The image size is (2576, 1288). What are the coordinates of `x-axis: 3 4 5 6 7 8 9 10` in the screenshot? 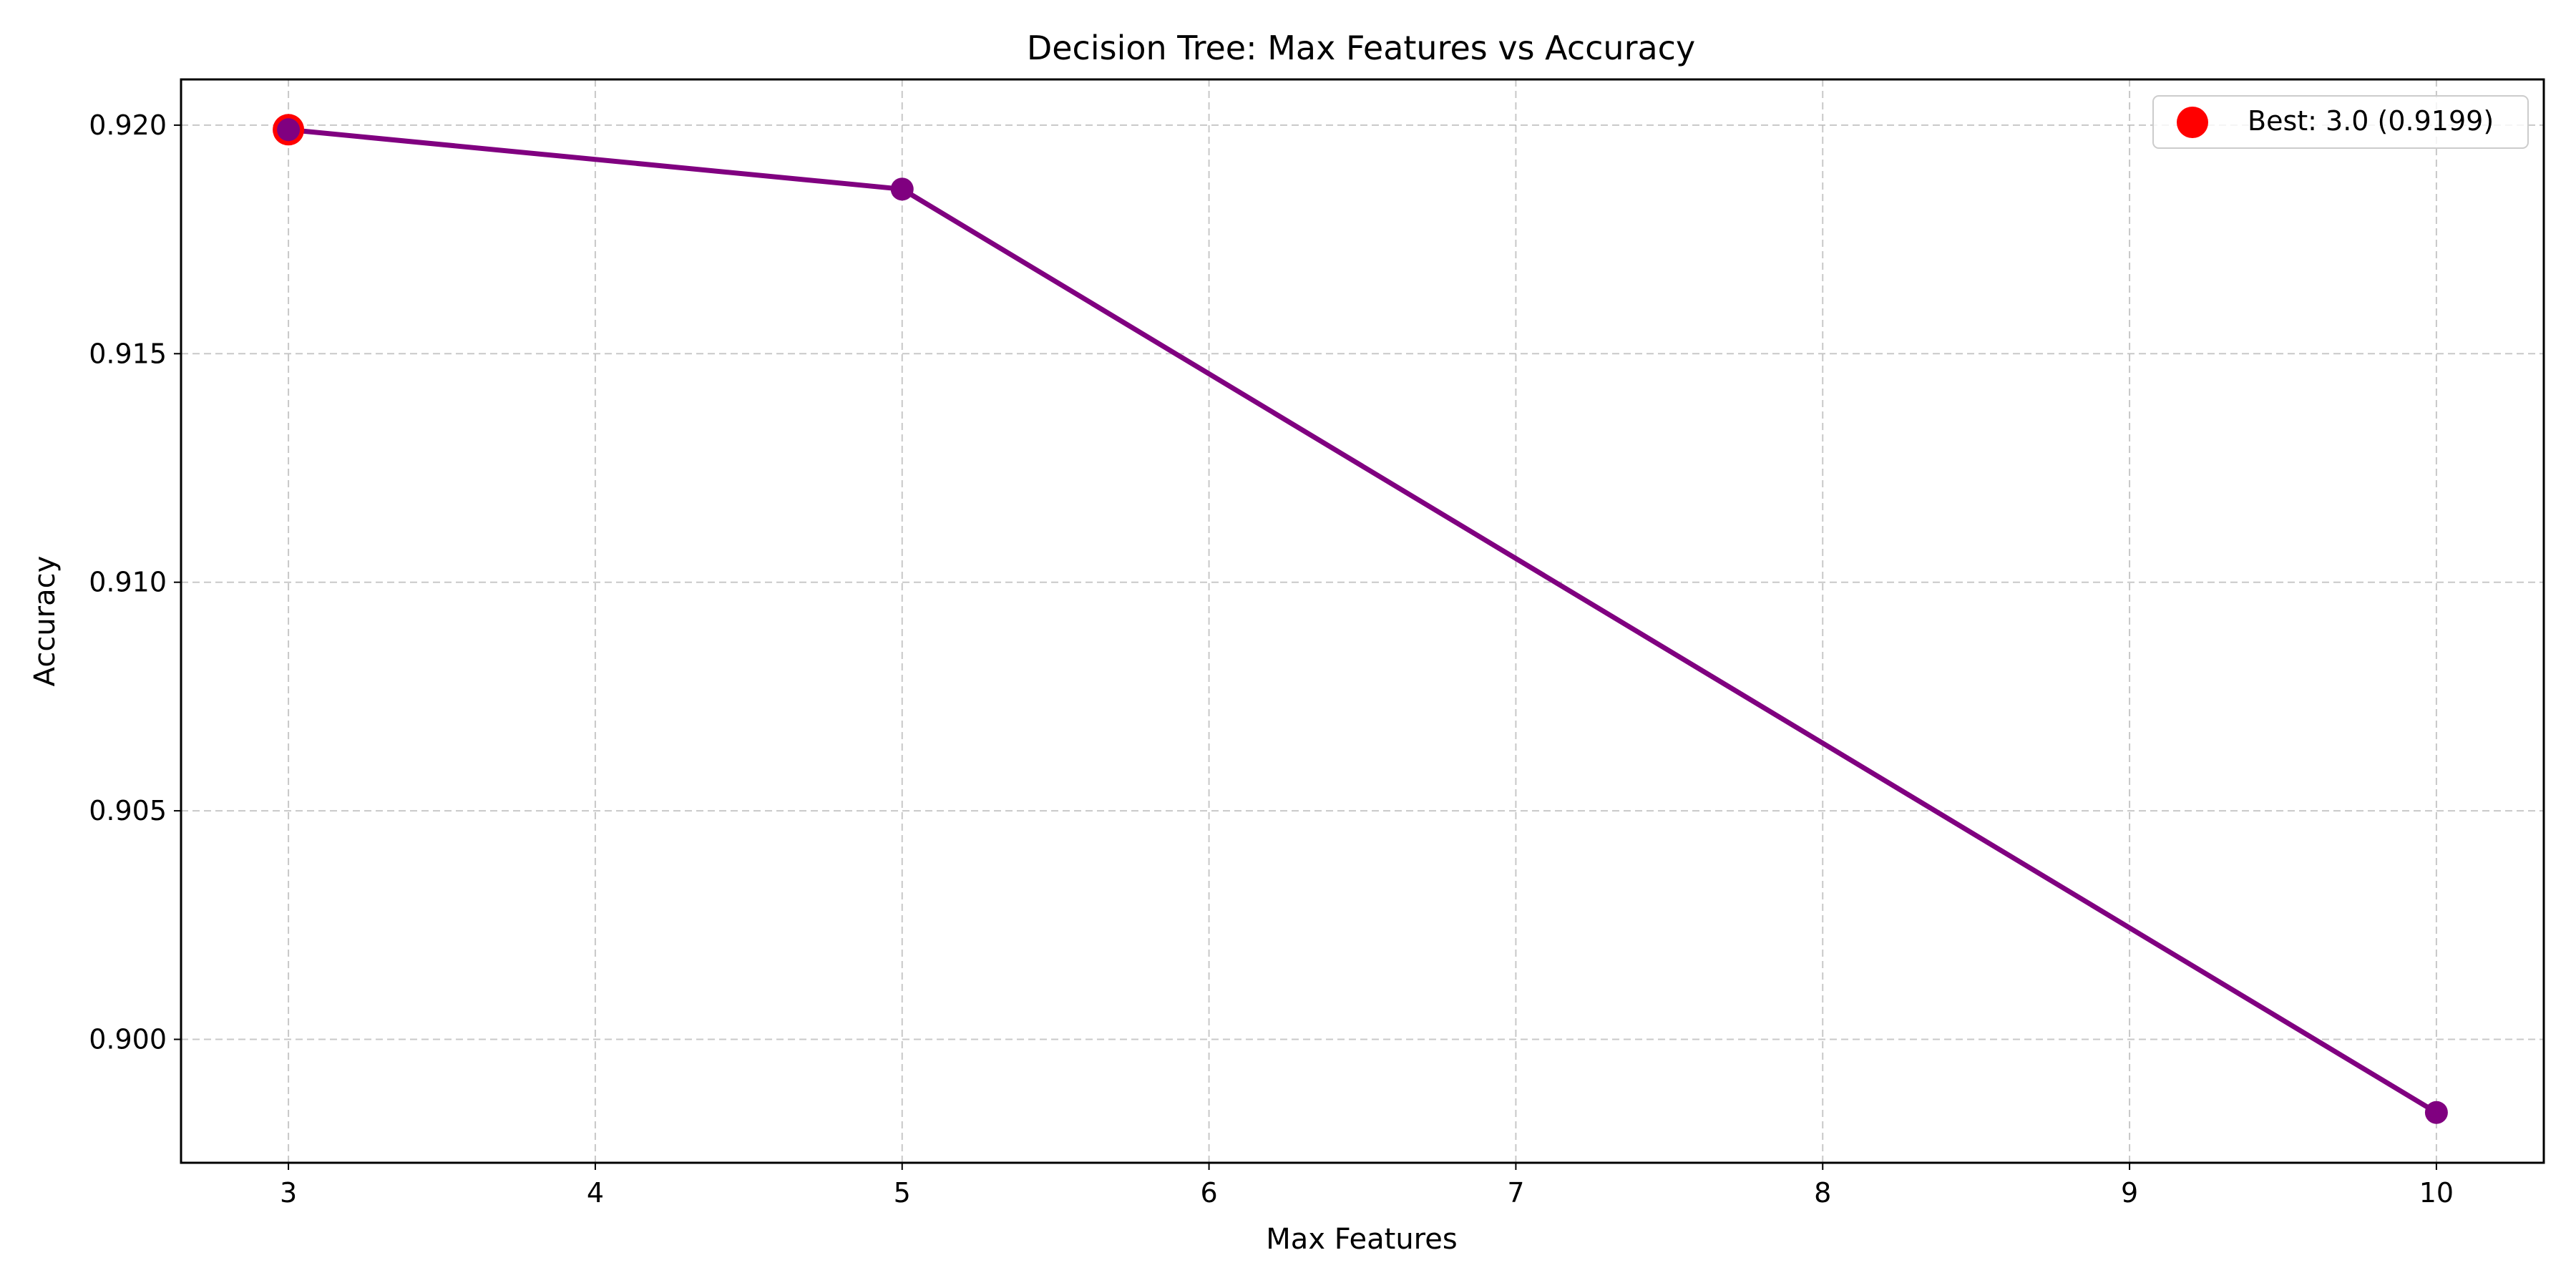 It's located at (1367, 1186).